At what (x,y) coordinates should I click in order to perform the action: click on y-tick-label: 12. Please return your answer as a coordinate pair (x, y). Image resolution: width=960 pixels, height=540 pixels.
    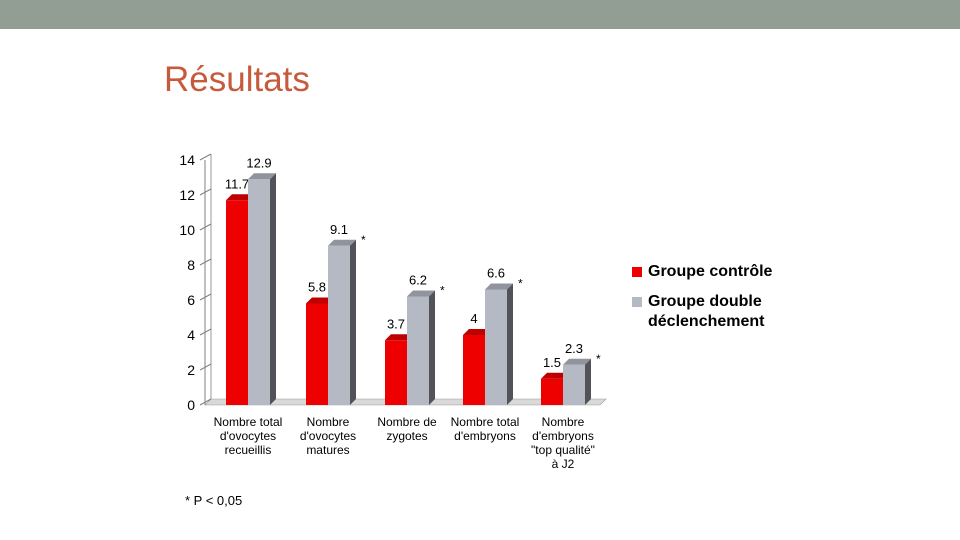
    Looking at the image, I should click on (187, 195).